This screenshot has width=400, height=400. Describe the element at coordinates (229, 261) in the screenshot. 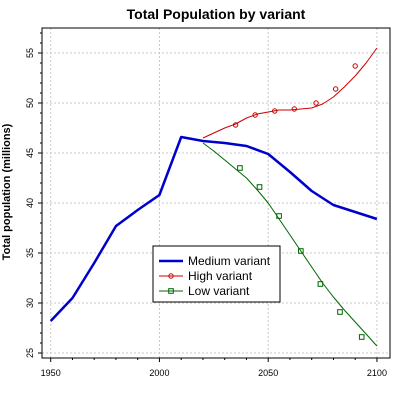

I see `legend-label-0: Medium variant` at that location.